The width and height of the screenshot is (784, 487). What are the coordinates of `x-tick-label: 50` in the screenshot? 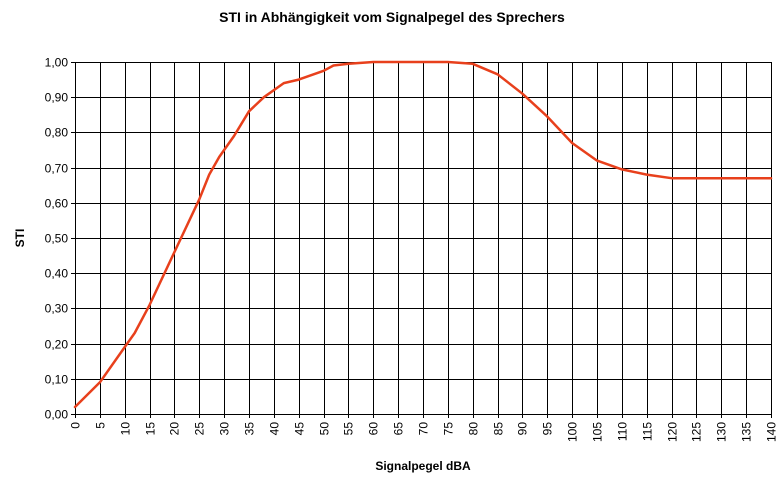 It's located at (325, 429).